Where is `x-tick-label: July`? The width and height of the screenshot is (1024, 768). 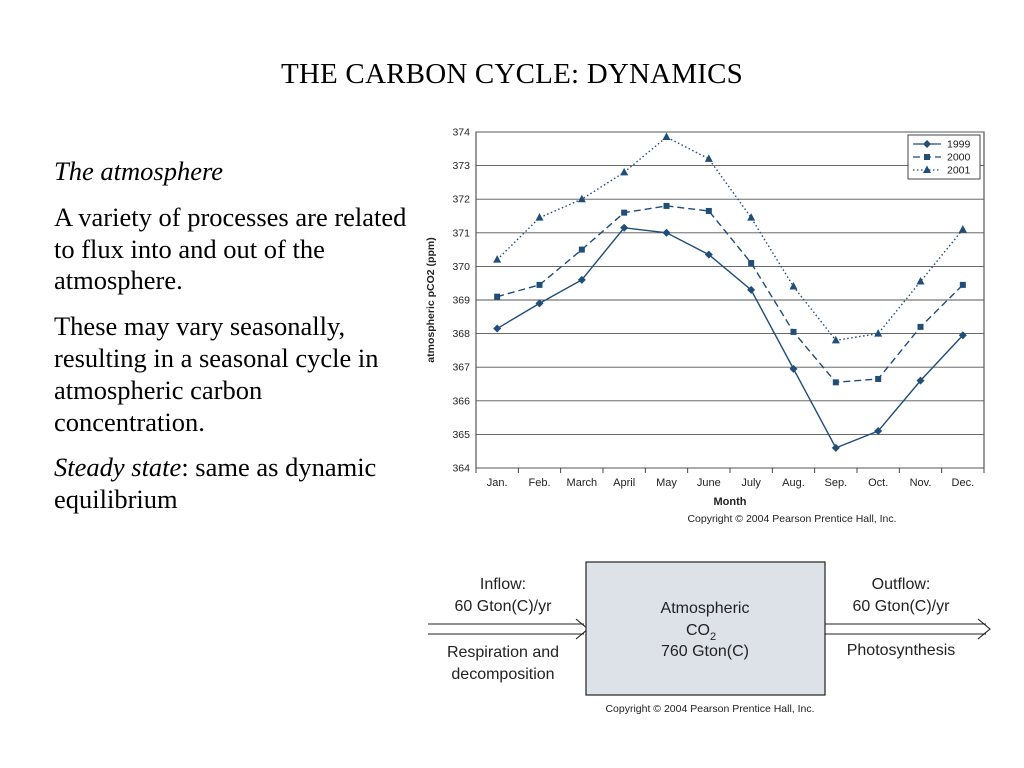 x-tick-label: July is located at coordinates (751, 483).